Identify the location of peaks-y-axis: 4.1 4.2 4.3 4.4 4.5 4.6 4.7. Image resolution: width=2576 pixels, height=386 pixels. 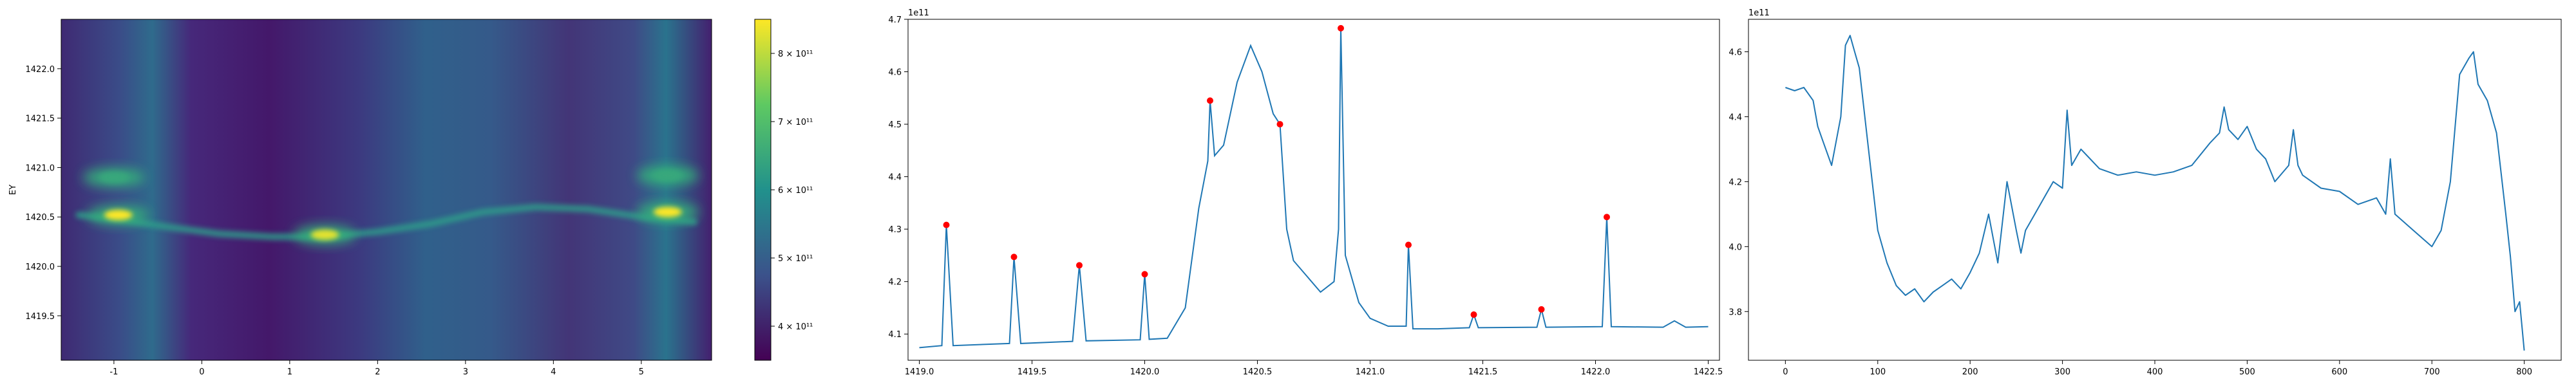
(898, 177).